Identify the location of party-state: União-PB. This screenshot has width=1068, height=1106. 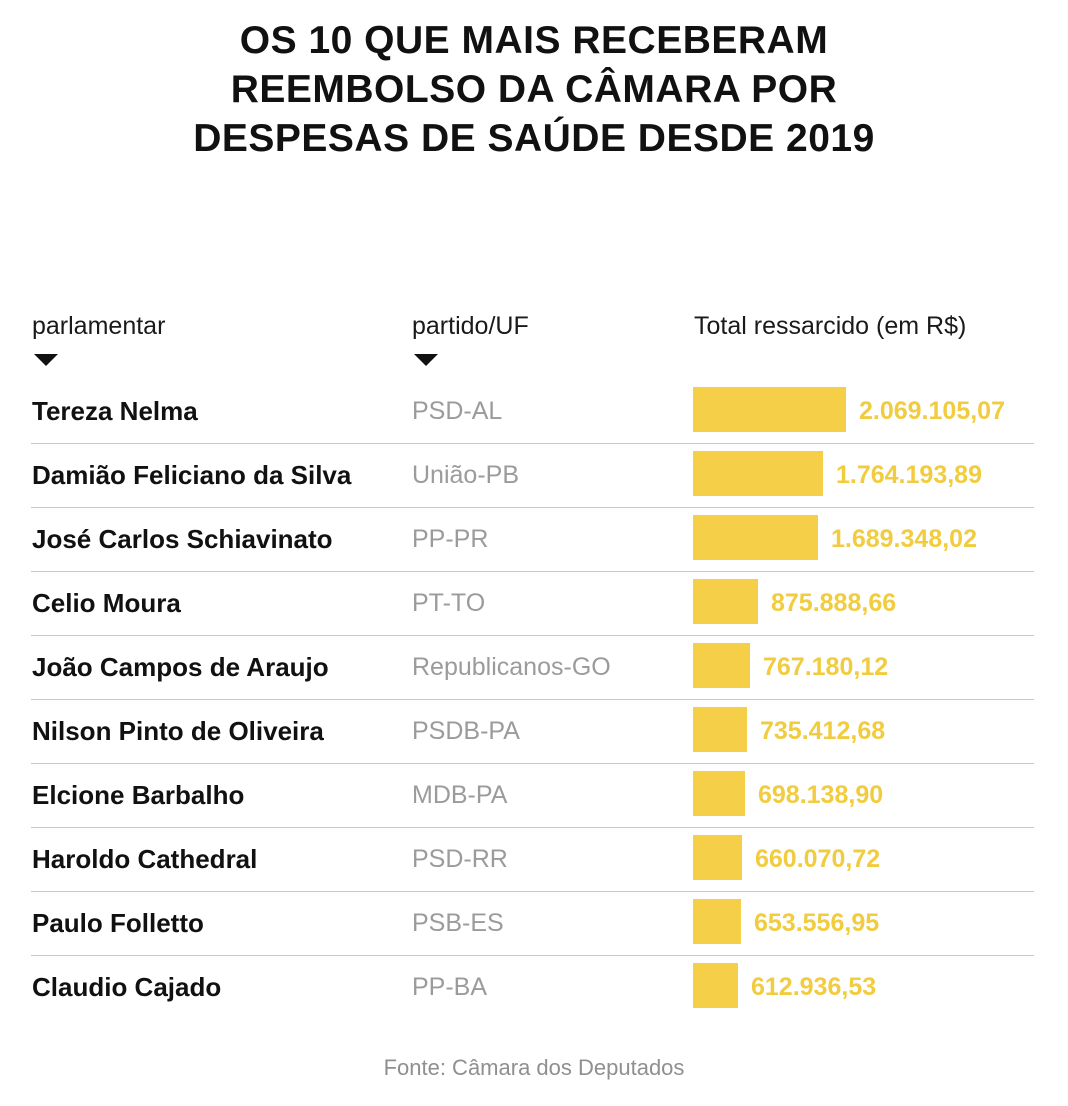
(465, 475).